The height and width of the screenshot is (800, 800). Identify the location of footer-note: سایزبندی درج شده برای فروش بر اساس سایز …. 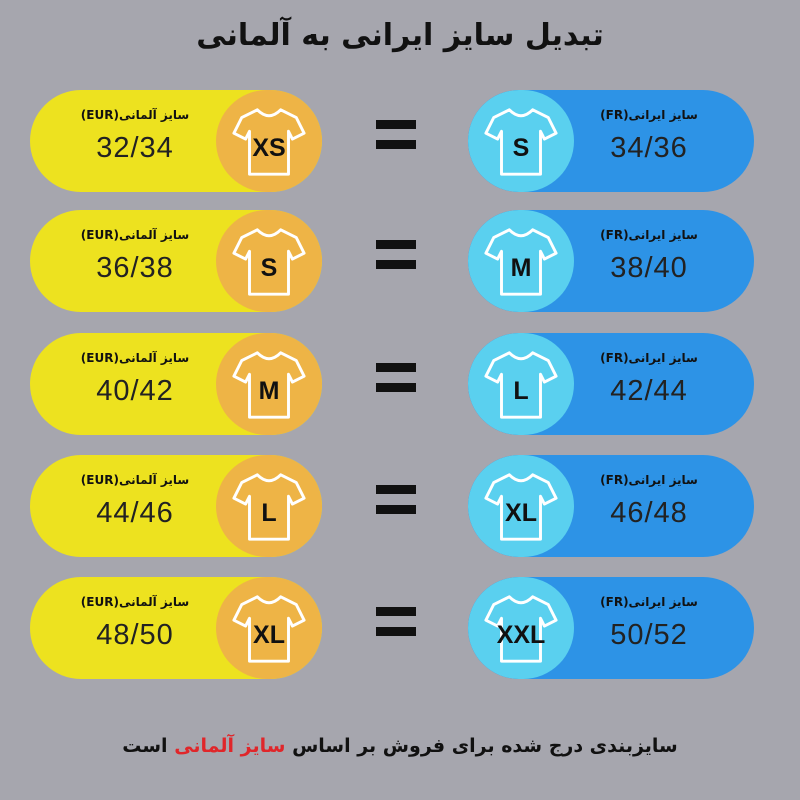
(400, 746).